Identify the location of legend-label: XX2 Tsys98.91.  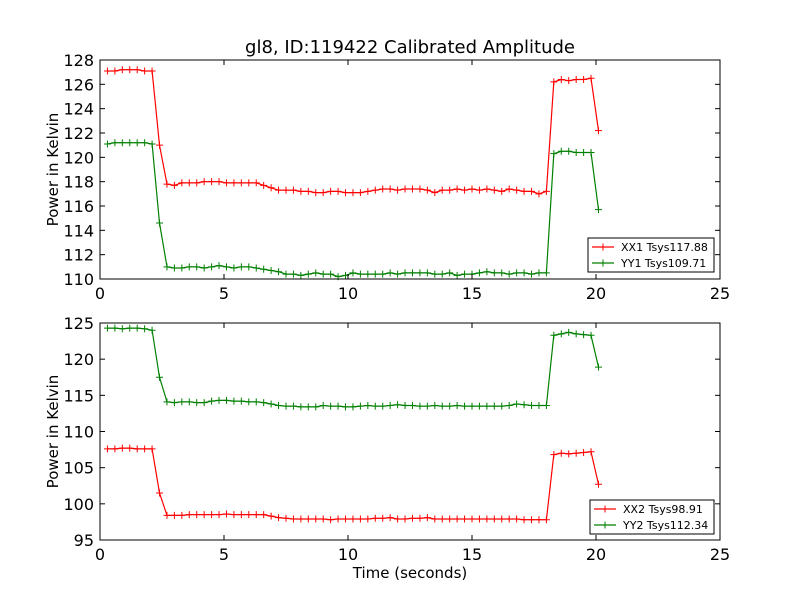
(663, 509).